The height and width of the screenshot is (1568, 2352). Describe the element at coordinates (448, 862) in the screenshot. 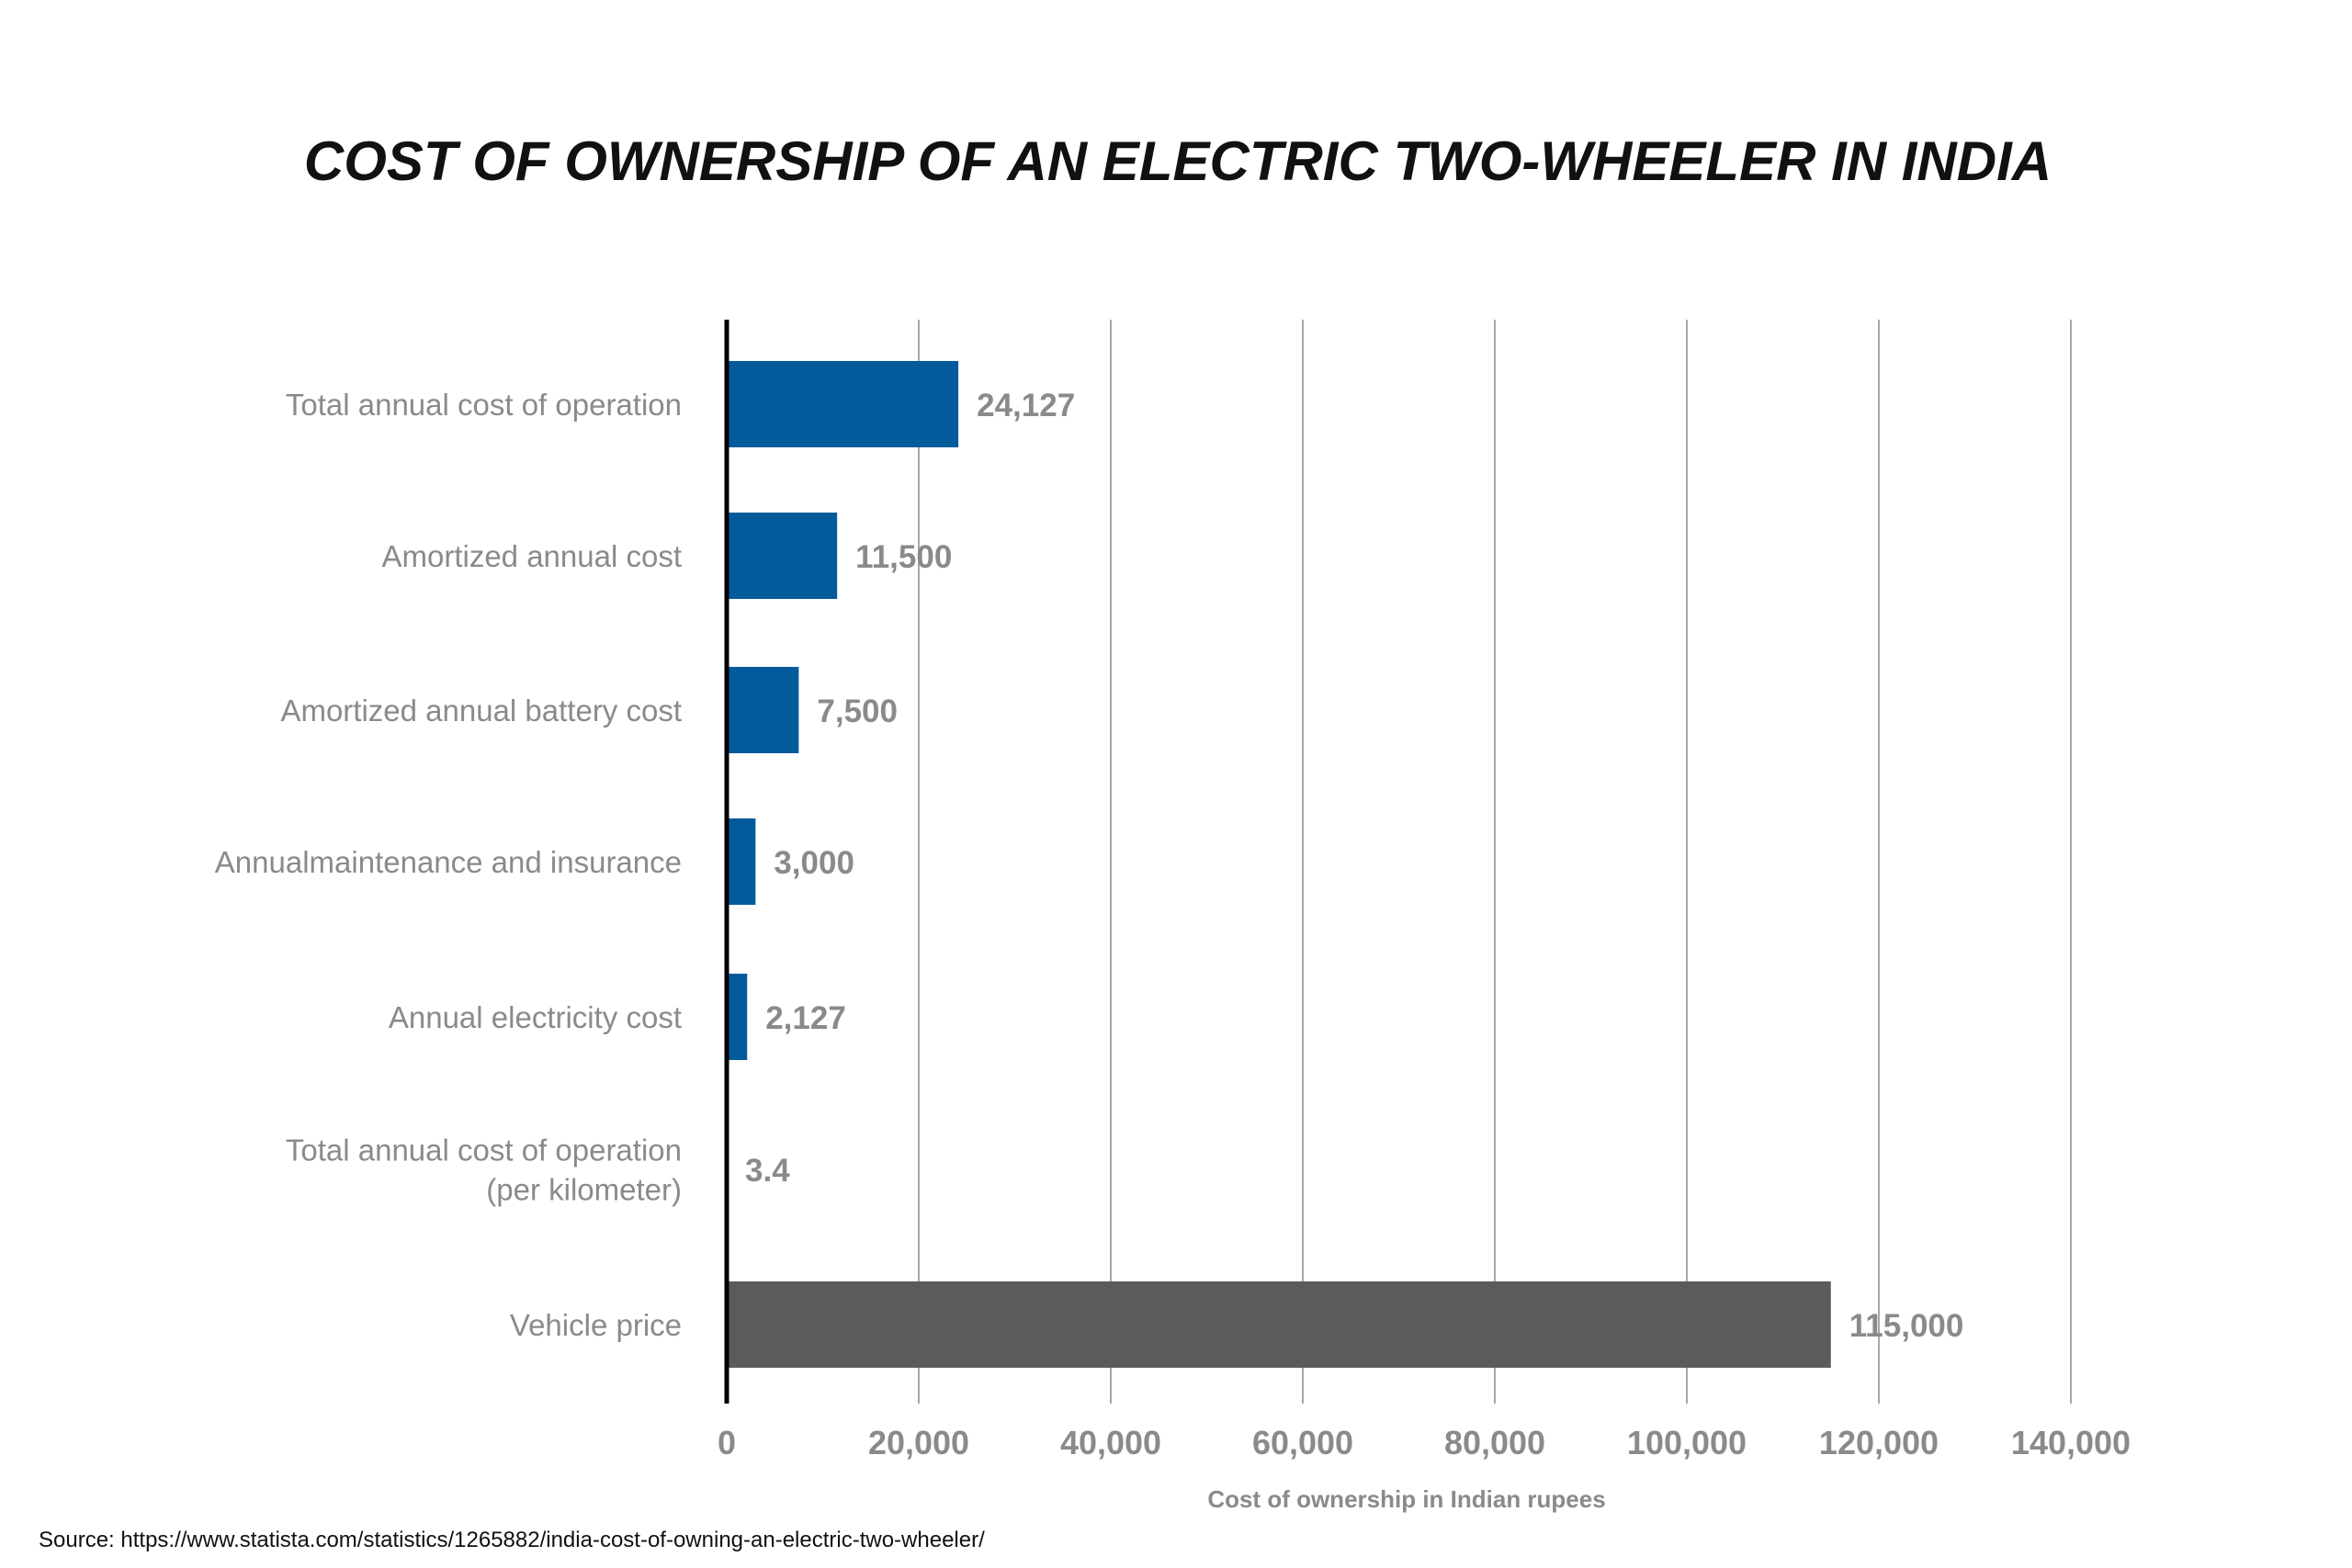

I see `category-label-3: Annualmaintenance and insurance` at that location.